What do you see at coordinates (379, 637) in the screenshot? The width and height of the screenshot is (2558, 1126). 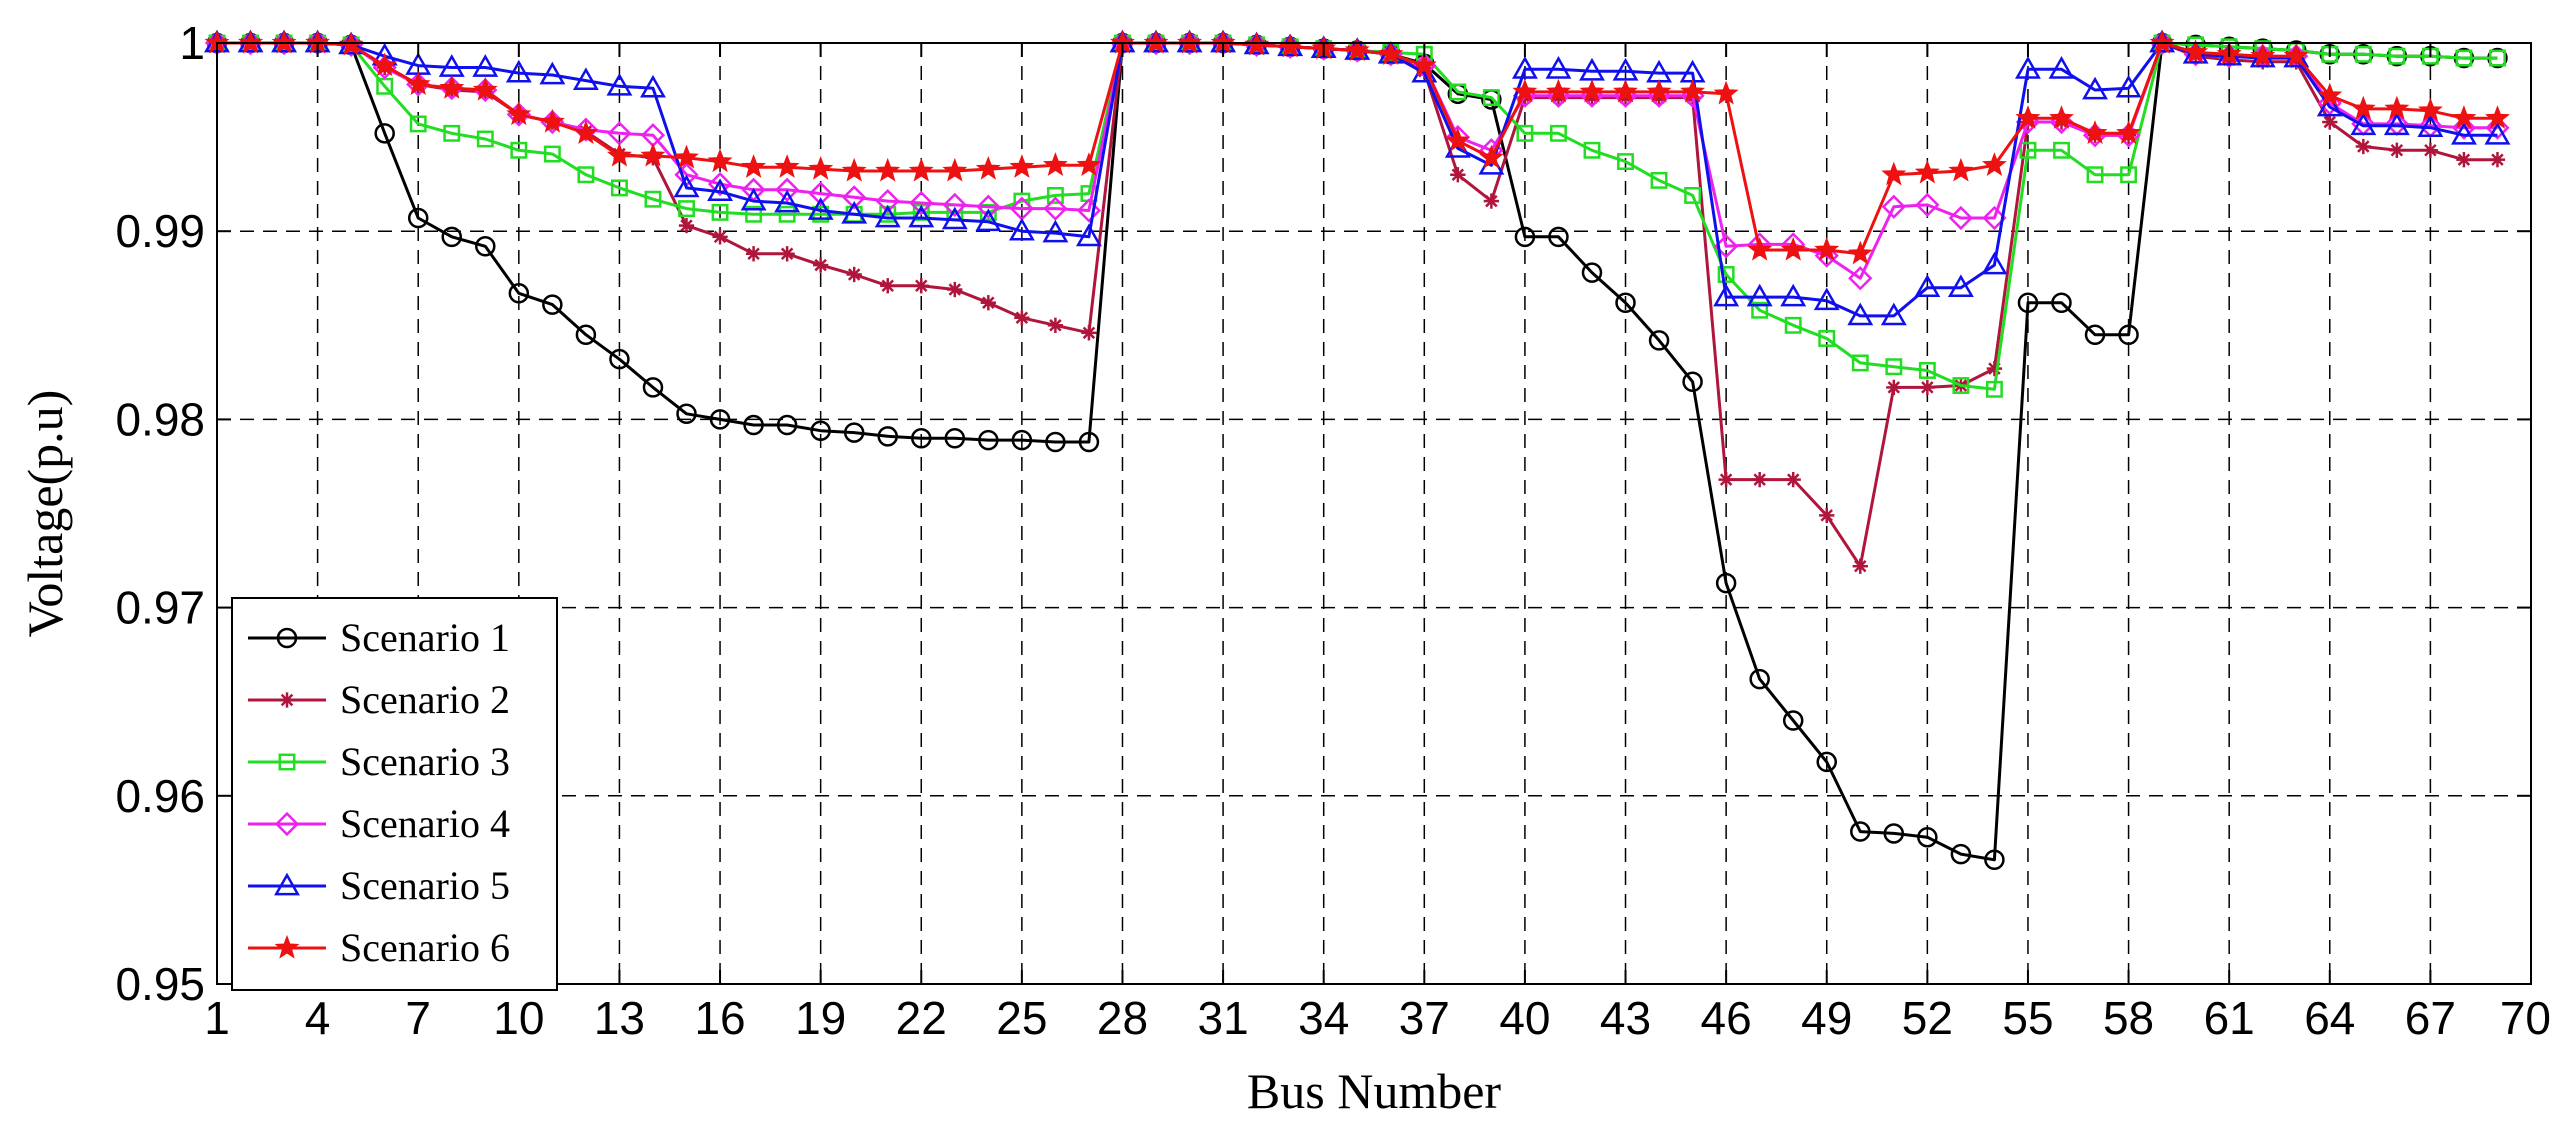 I see `legend-item: Scenario 1` at bounding box center [379, 637].